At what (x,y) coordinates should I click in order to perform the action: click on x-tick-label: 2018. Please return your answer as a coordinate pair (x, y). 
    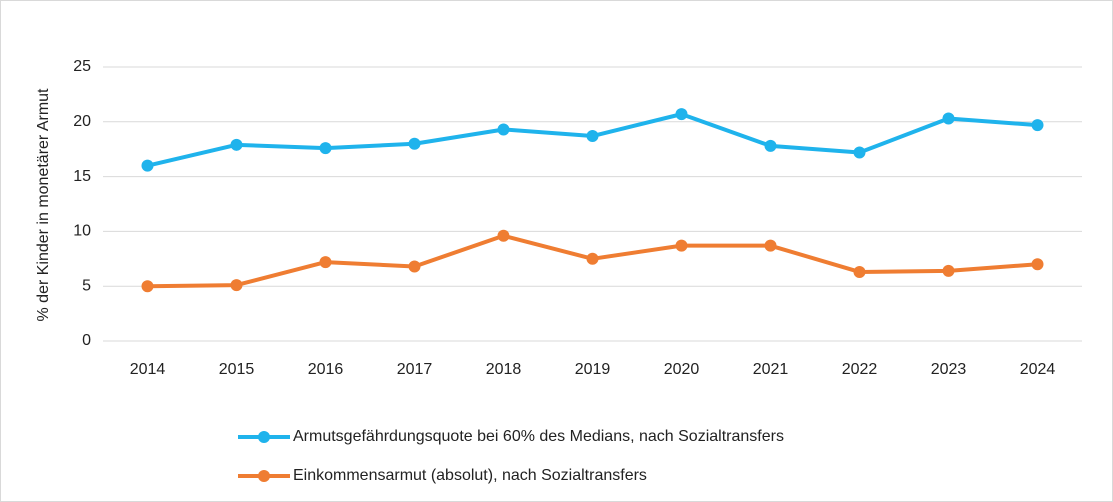
    Looking at the image, I should click on (504, 369).